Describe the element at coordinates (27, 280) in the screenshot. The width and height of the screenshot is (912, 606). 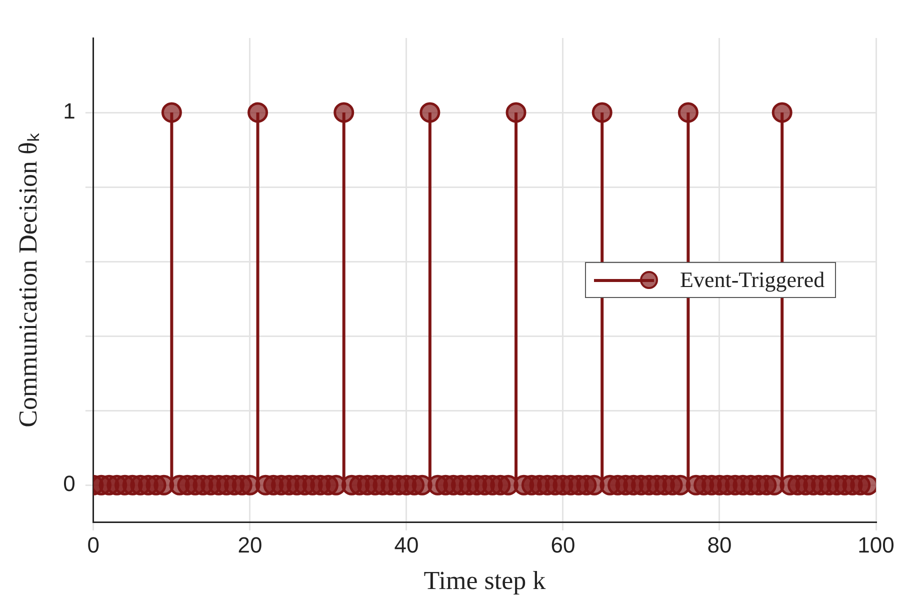
I see `y-axis-title: Communication Decision θₖ` at that location.